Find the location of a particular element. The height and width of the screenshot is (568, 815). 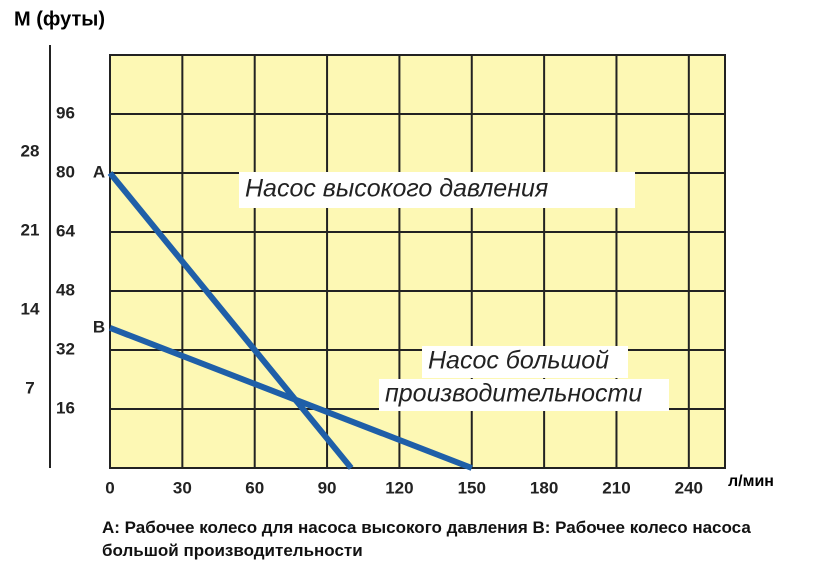

y-tick-label: 16 is located at coordinates (65, 407).